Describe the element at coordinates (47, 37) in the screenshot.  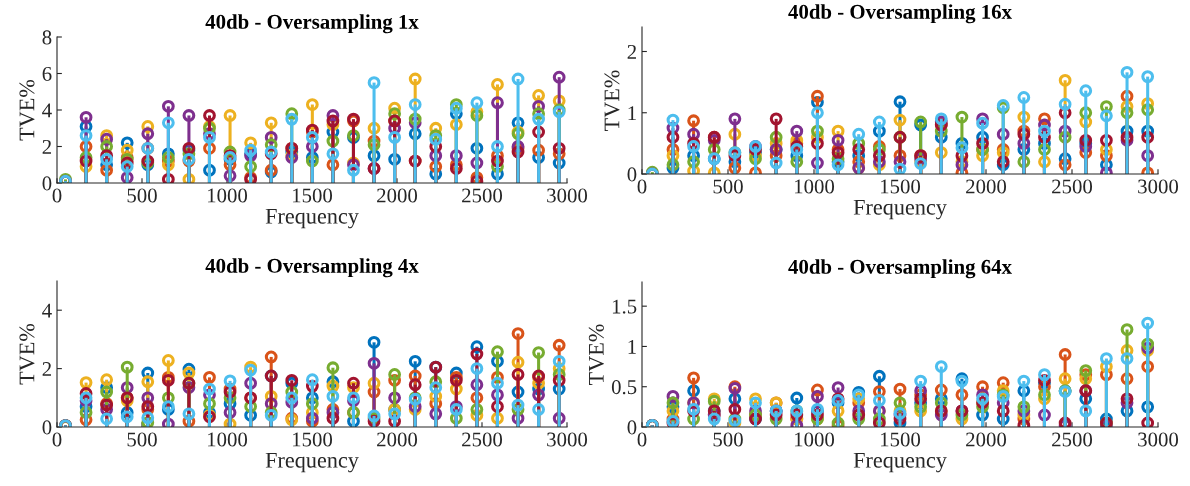
I see `y-tick-label: 8` at that location.